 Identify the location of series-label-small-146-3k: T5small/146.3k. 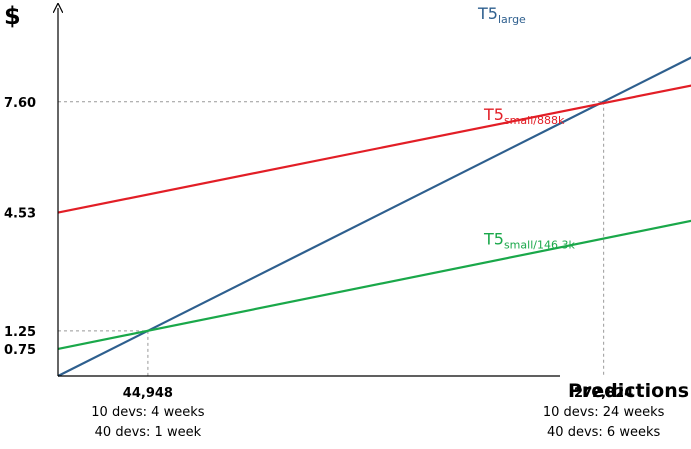
(529, 240).